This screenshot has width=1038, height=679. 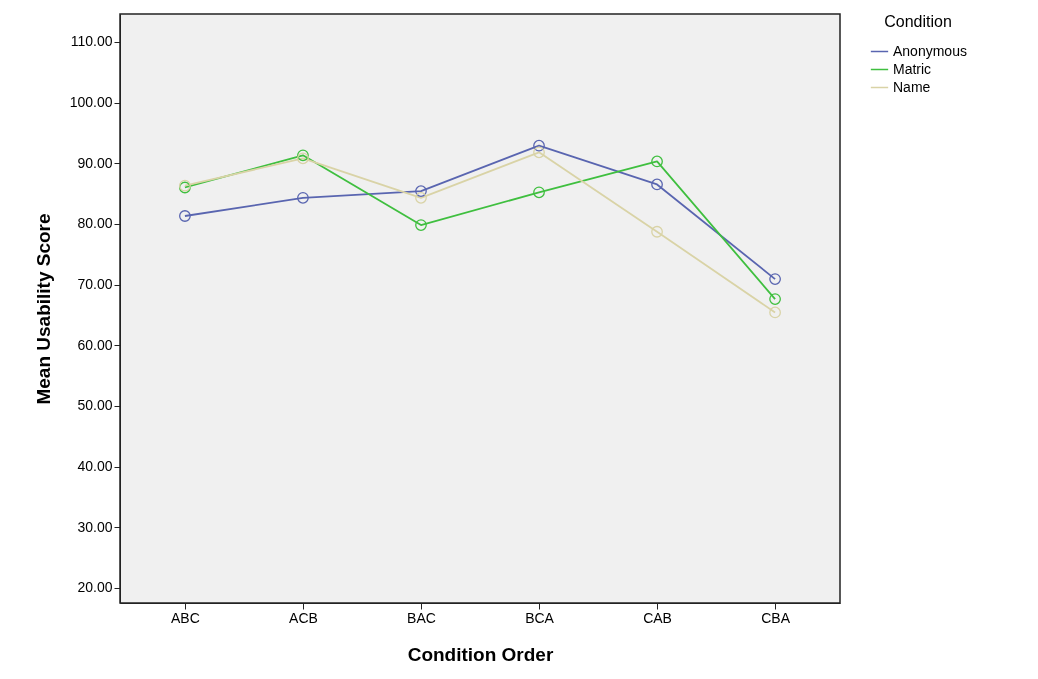 I want to click on x-tick-label: ACB, so click(x=303, y=617).